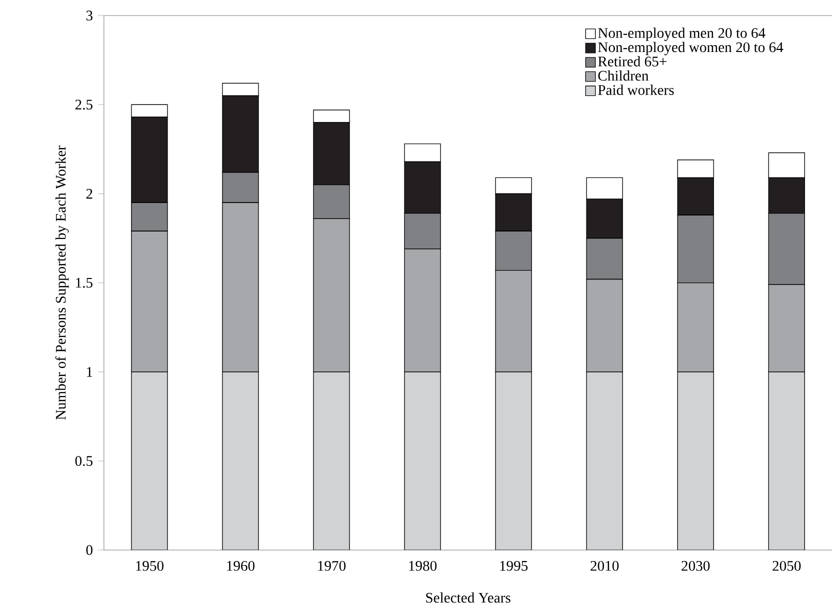  What do you see at coordinates (89, 15) in the screenshot?
I see `y-tick-label: 3` at bounding box center [89, 15].